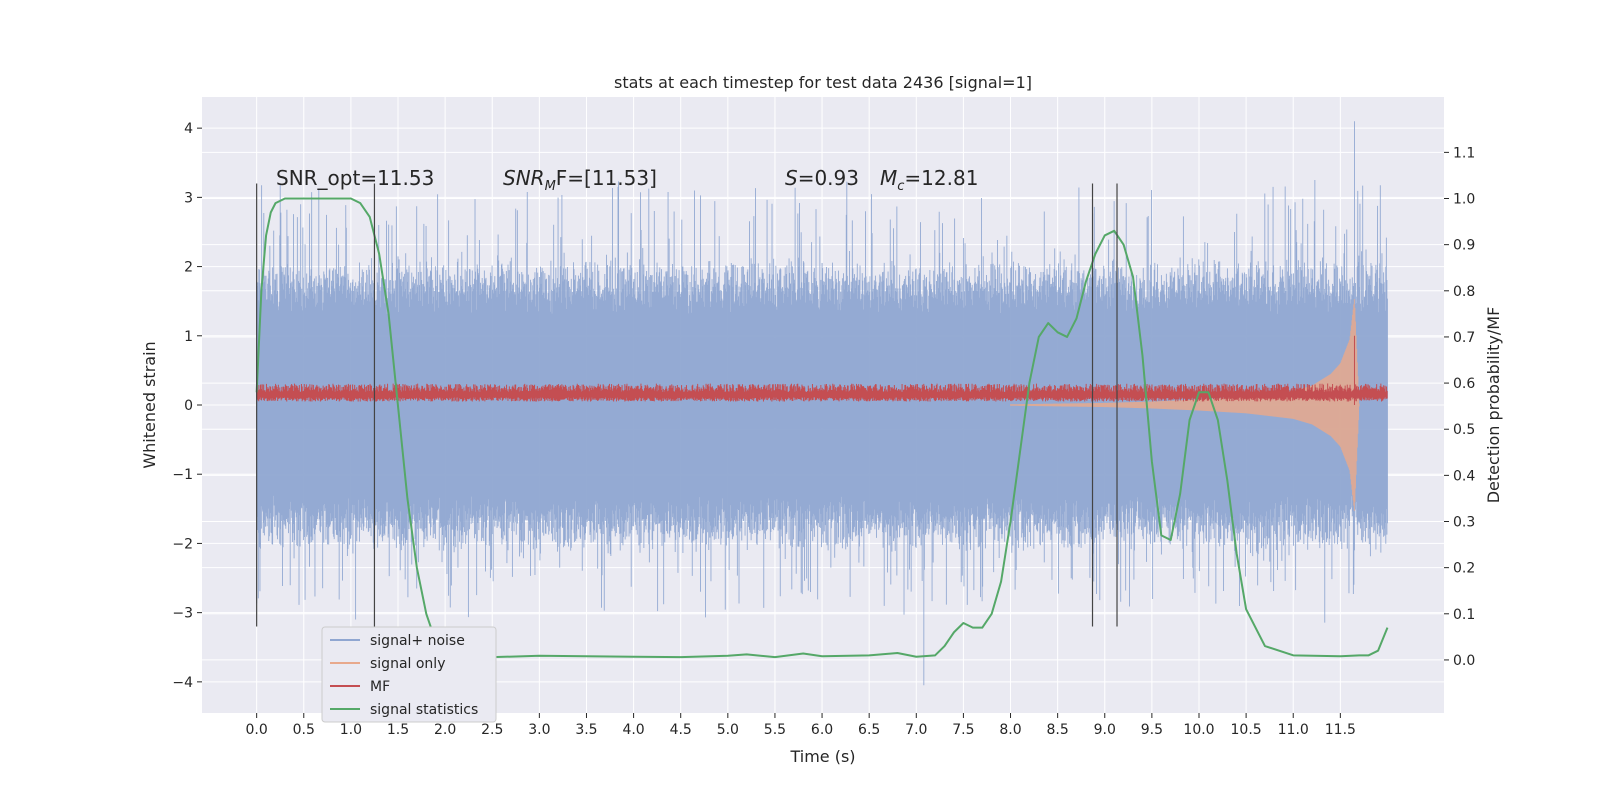 This screenshot has width=1600, height=800. I want to click on y-right-tick-label: 0.6, so click(1464, 384).